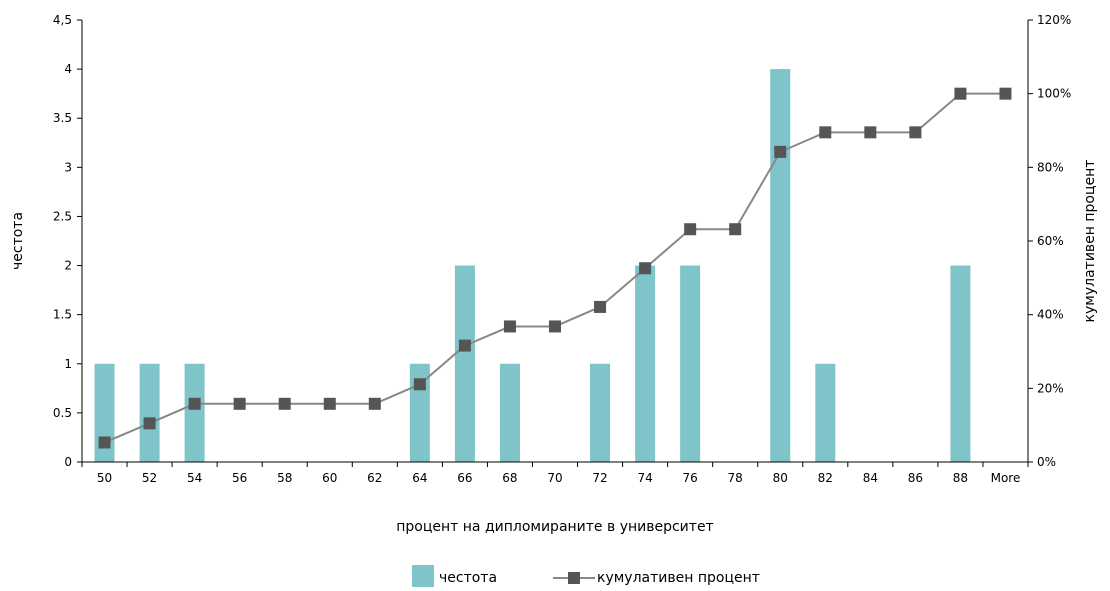  I want to click on y-tick-label: 1, so click(68, 364).